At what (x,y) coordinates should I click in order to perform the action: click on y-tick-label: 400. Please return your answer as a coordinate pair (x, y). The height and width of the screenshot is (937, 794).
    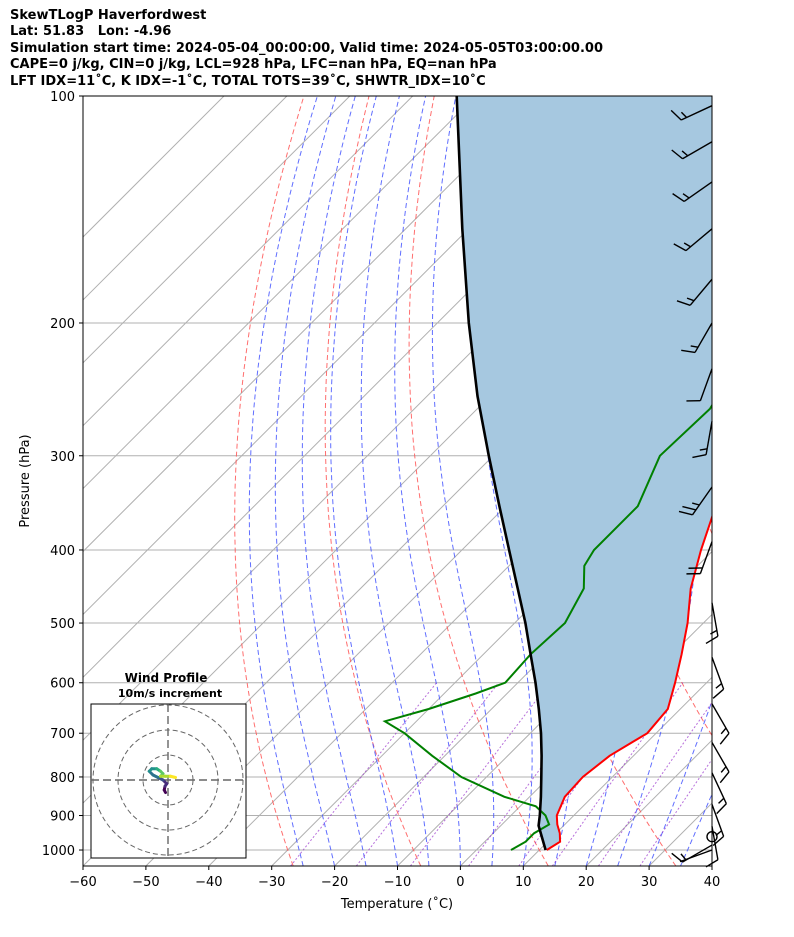
    Looking at the image, I should click on (62, 551).